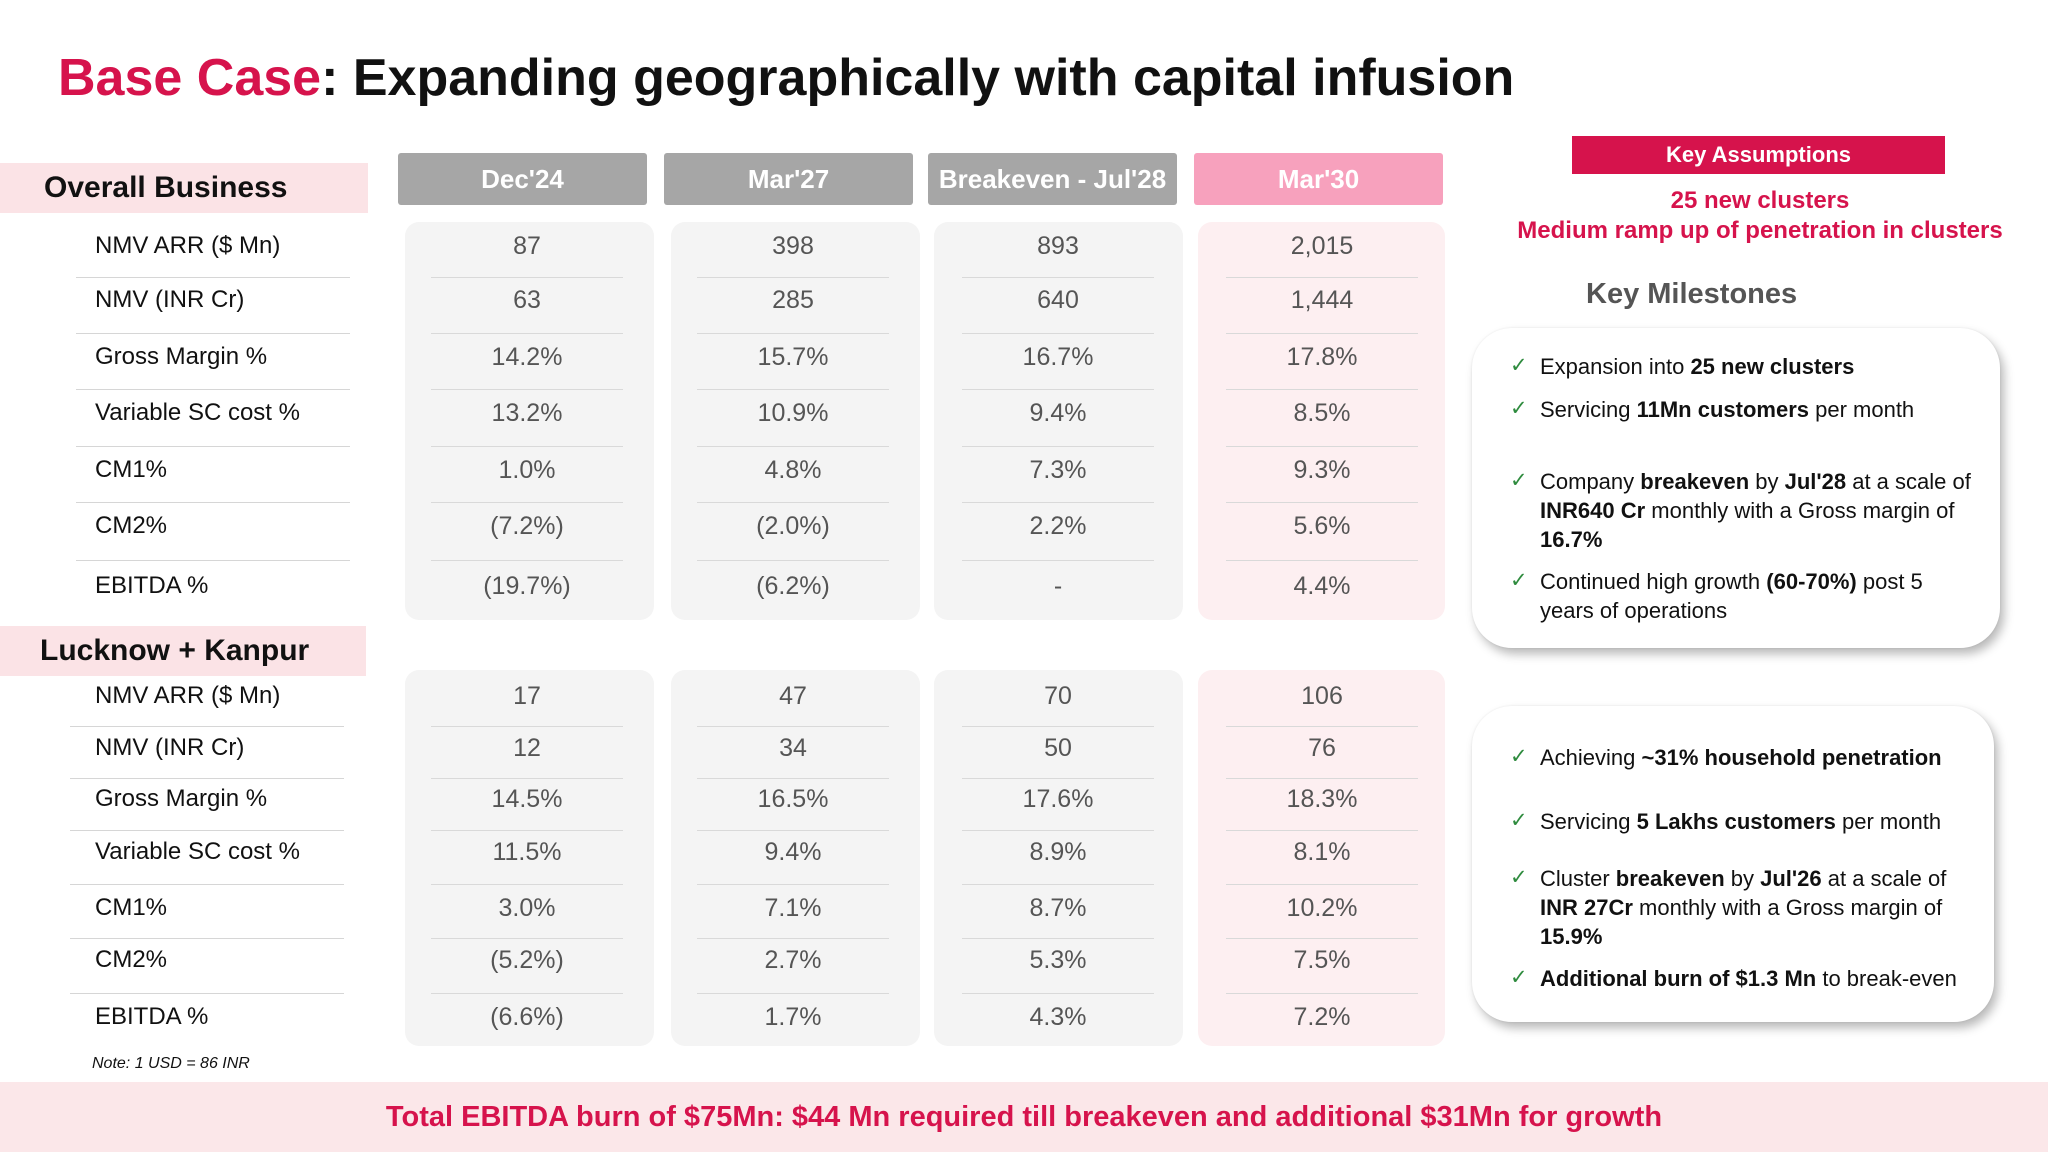  I want to click on milestone-item: Servicing 5 Lakhs customers per month, so click(1760, 821).